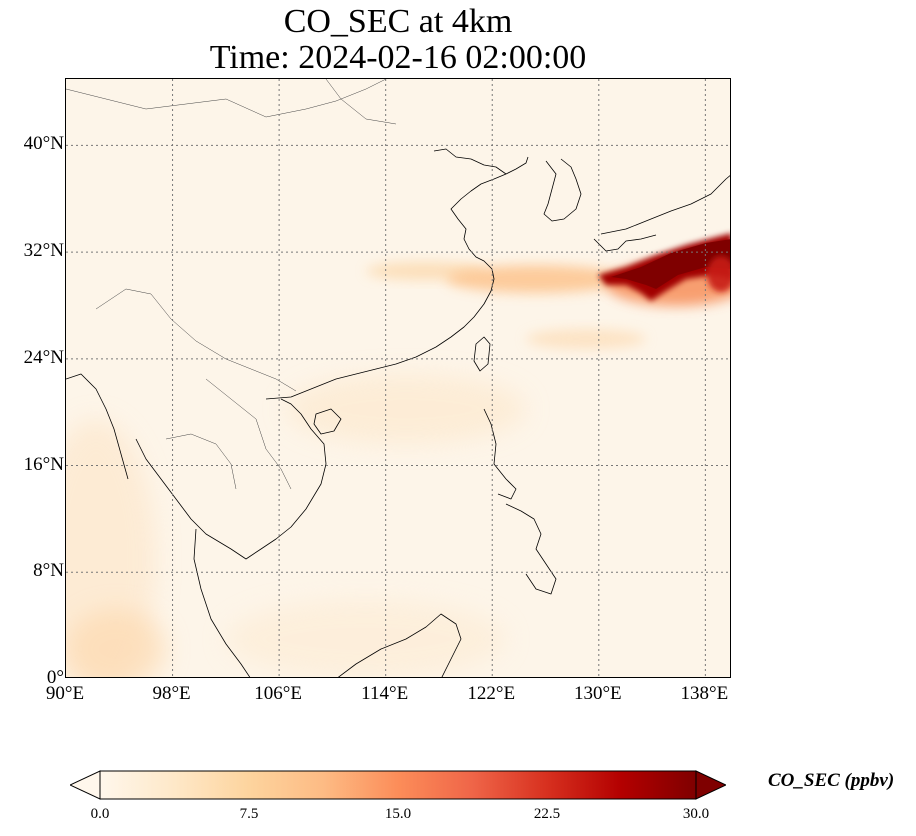 The height and width of the screenshot is (836, 916). I want to click on border-china-north, so click(226, 98).